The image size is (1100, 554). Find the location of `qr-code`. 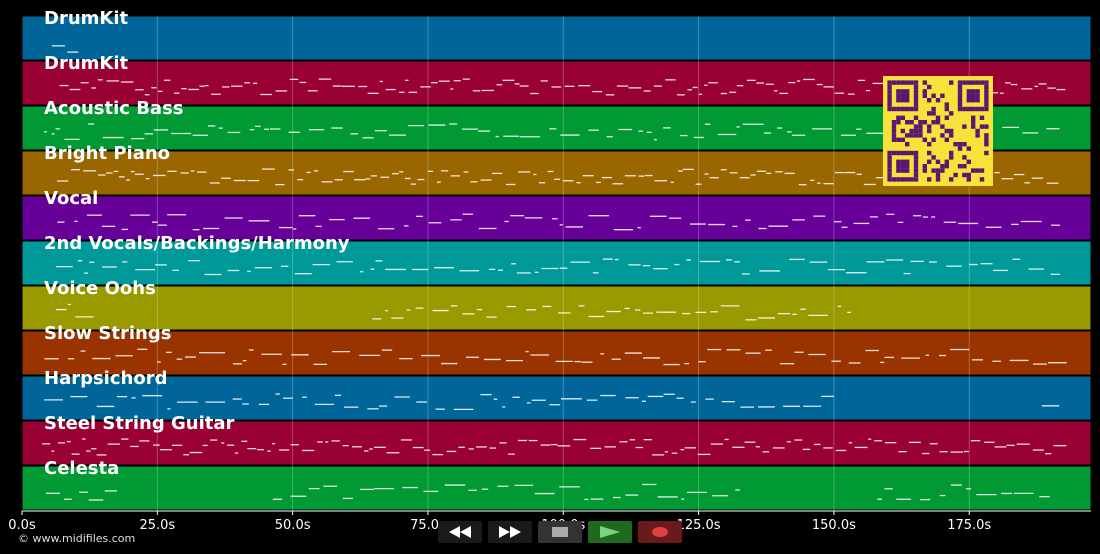

qr-code is located at coordinates (938, 131).